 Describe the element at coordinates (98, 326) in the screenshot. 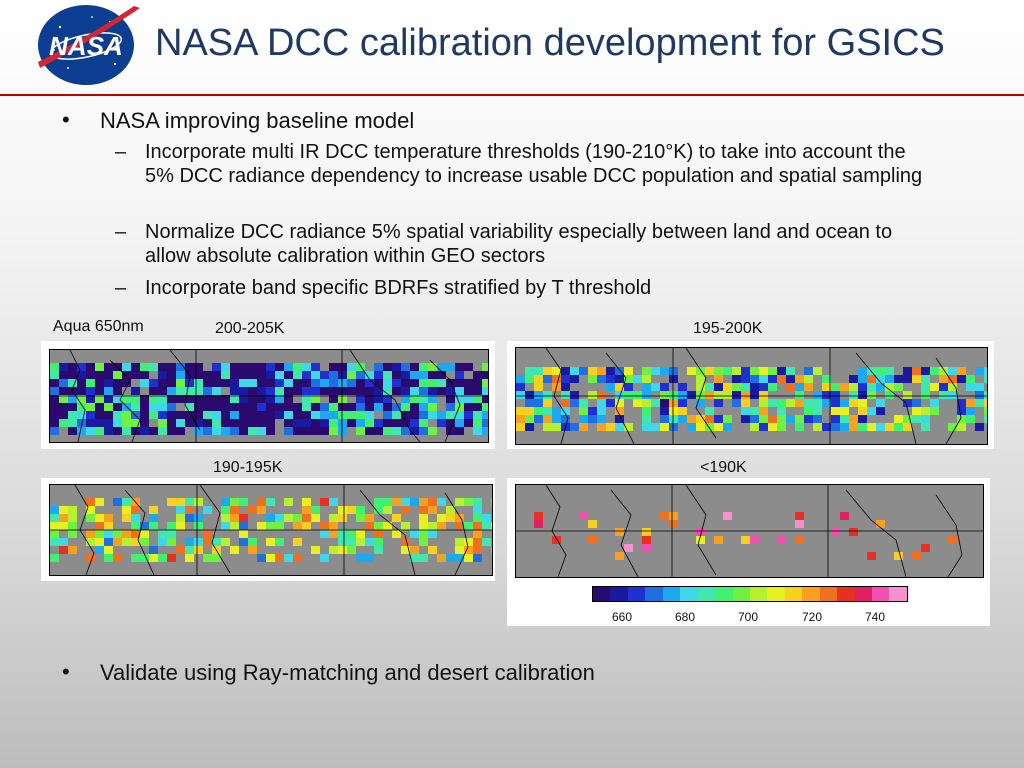

I see `product-label: Aqua 650nm` at that location.